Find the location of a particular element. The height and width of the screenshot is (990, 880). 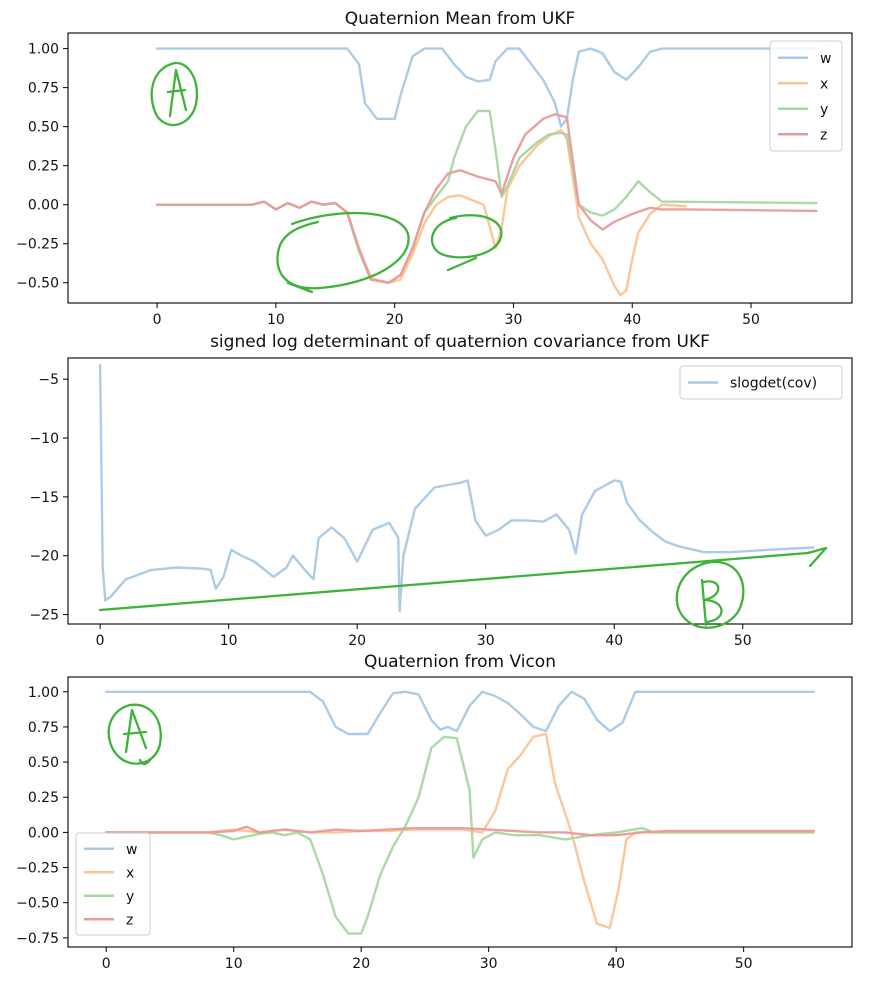

series-line-y is located at coordinates (486, 196).